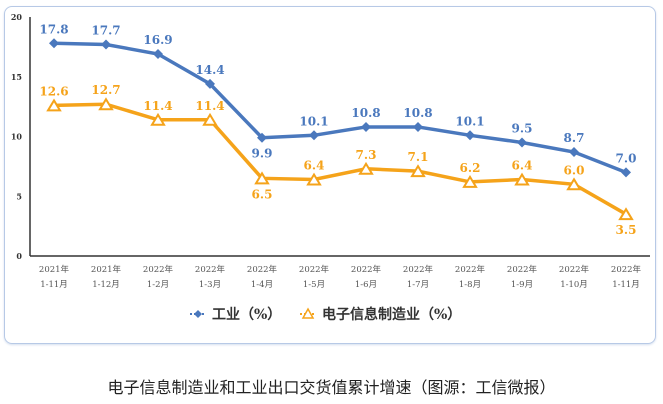 The image size is (663, 404). What do you see at coordinates (16, 77) in the screenshot?
I see `y-tick-label: 15` at bounding box center [16, 77].